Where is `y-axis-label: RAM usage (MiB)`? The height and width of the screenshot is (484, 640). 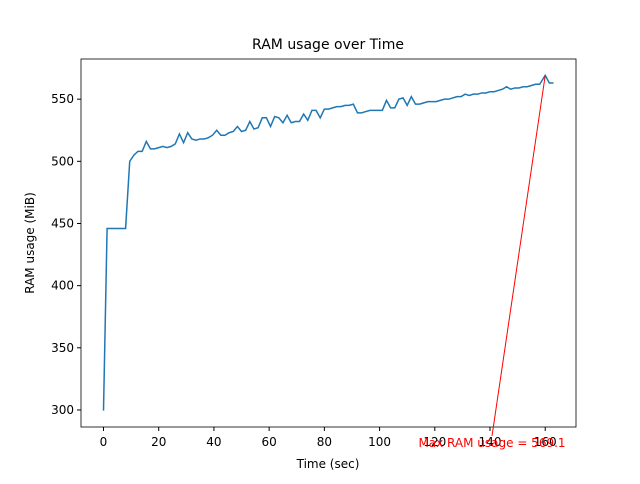 y-axis-label: RAM usage (MiB) is located at coordinates (30, 243).